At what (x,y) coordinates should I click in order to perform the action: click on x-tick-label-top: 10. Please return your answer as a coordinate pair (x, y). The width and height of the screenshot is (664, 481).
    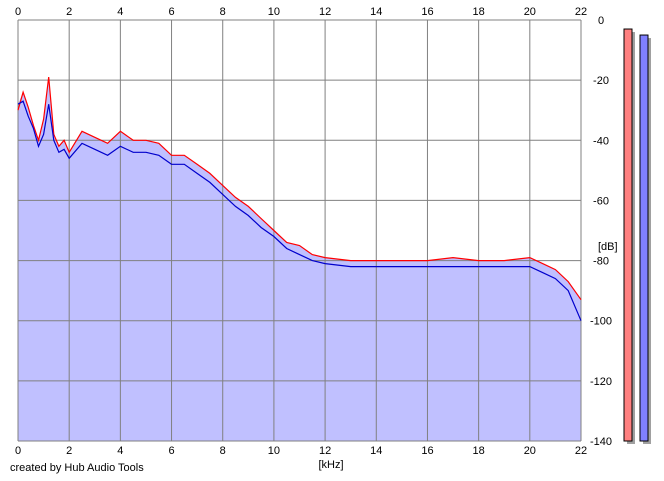
    Looking at the image, I should click on (274, 12).